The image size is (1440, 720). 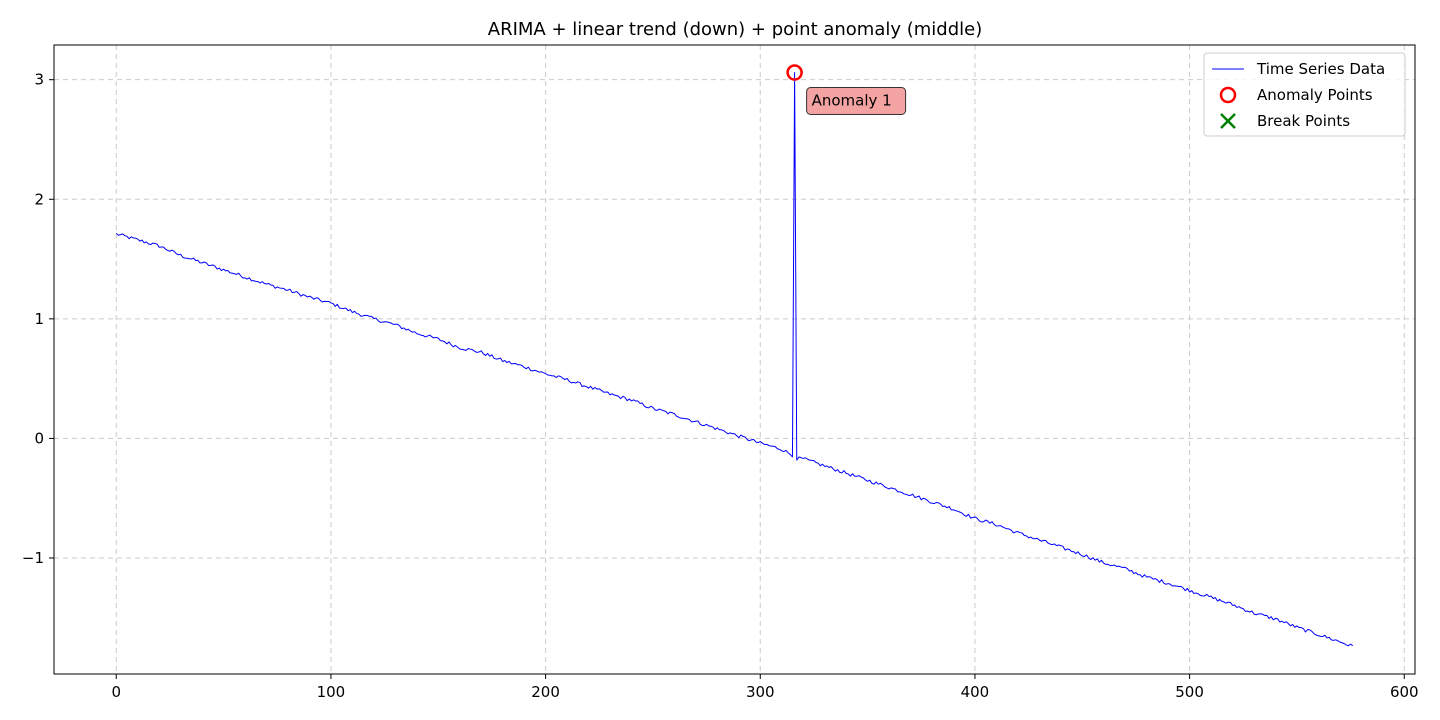 I want to click on x-tick-label: 400, so click(x=975, y=692).